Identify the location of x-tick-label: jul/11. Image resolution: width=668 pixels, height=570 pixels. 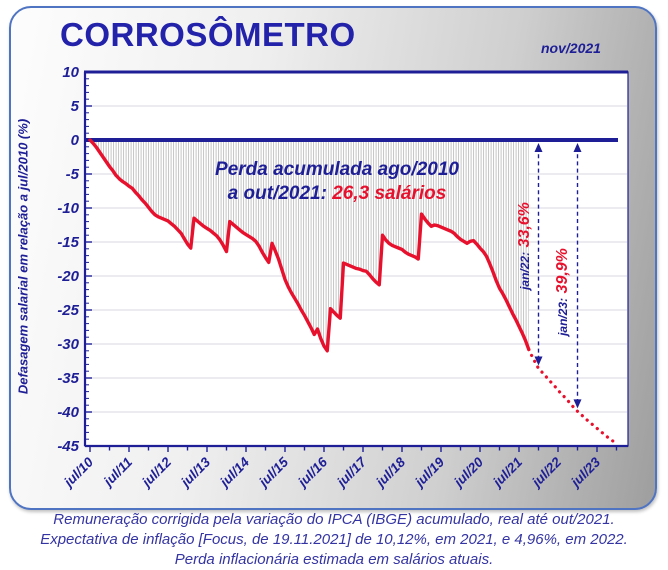
(117, 473).